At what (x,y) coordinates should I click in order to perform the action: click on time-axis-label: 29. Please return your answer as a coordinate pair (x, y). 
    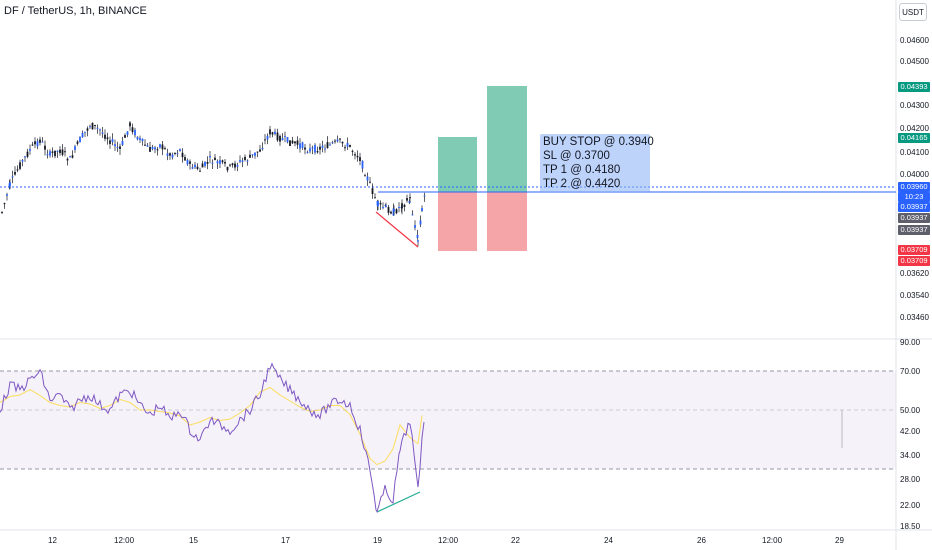
    Looking at the image, I should click on (839, 540).